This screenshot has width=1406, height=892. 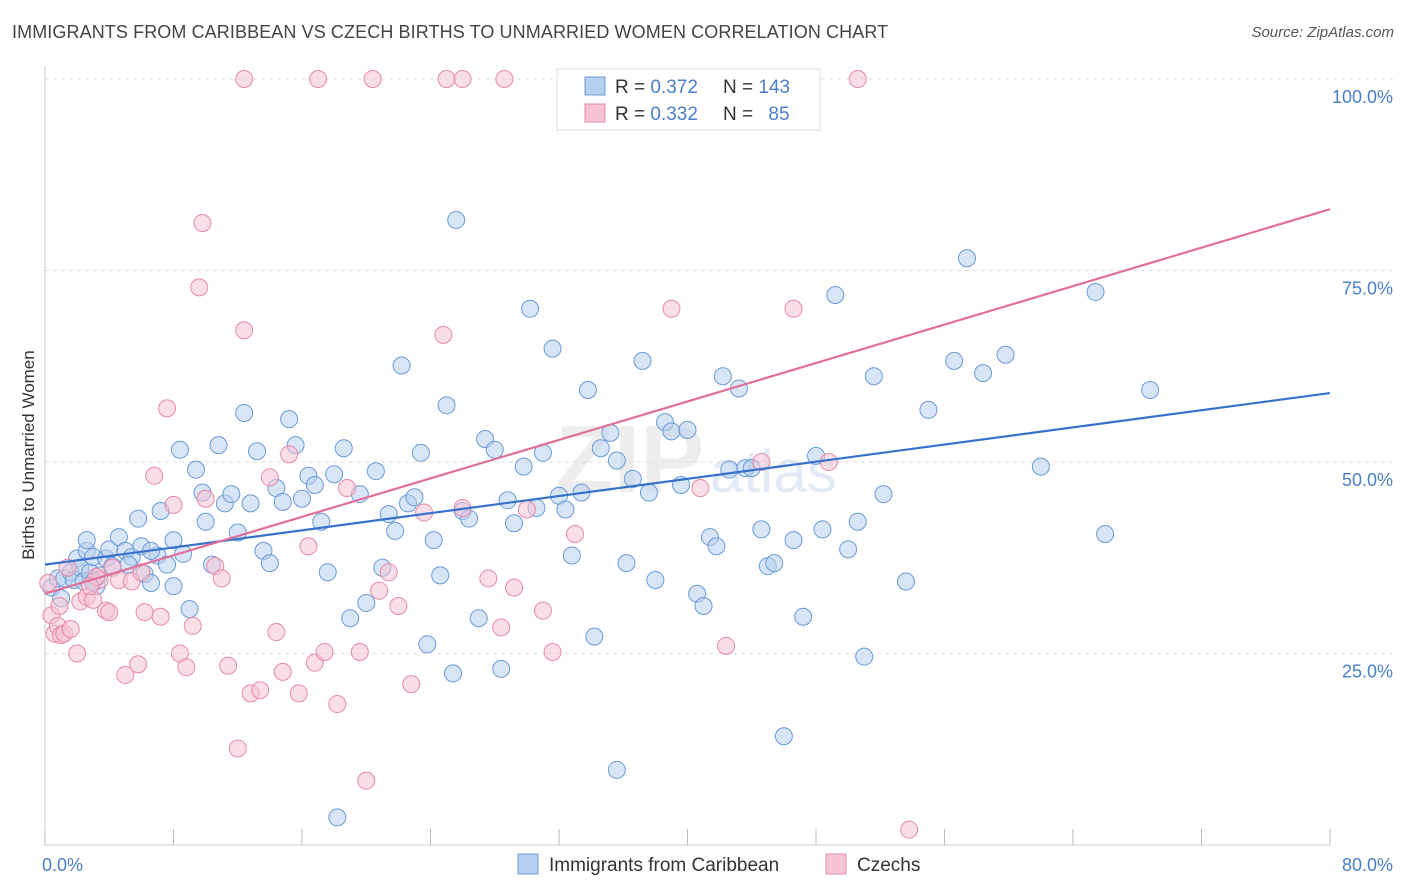 What do you see at coordinates (774, 87) in the screenshot?
I see `legend-n-value: 143` at bounding box center [774, 87].